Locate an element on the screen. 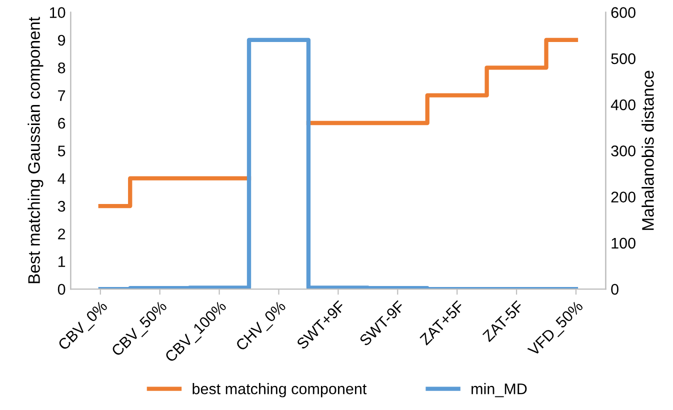 The height and width of the screenshot is (410, 673). y2-tick-label: 400 is located at coordinates (623, 104).